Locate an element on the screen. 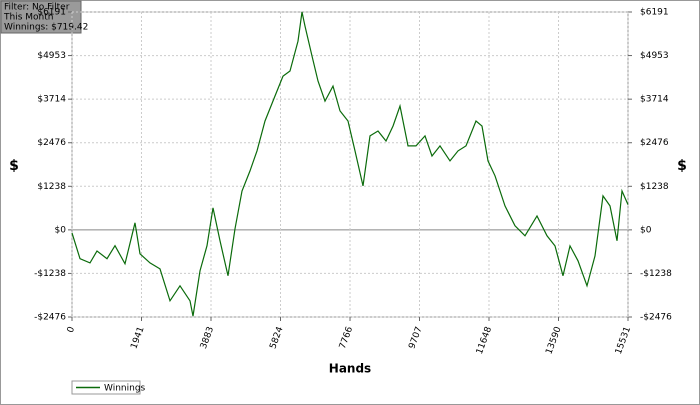 The height and width of the screenshot is (405, 700). y2-tick-label: $3714 is located at coordinates (654, 100).